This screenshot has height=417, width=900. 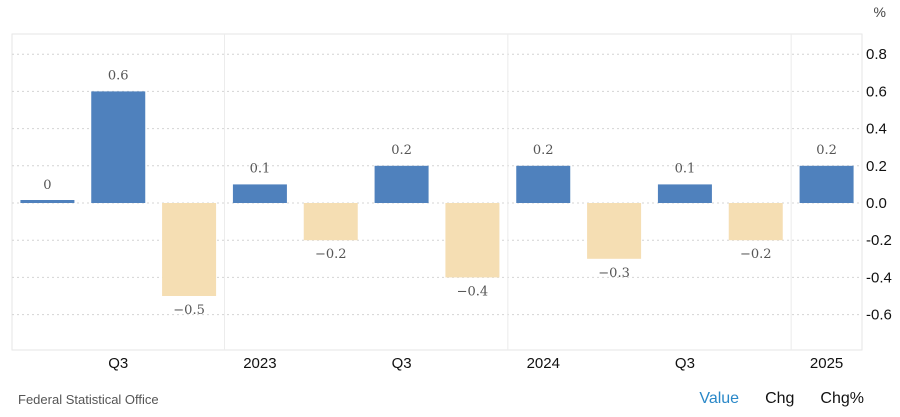 I want to click on tab-chg: Chg, so click(x=780, y=398).